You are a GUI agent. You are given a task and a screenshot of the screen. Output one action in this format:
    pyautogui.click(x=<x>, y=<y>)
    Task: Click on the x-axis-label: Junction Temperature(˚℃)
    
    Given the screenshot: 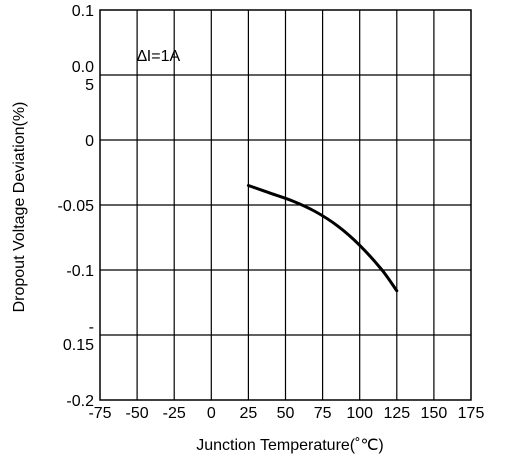 What is the action you would take?
    pyautogui.click(x=290, y=445)
    